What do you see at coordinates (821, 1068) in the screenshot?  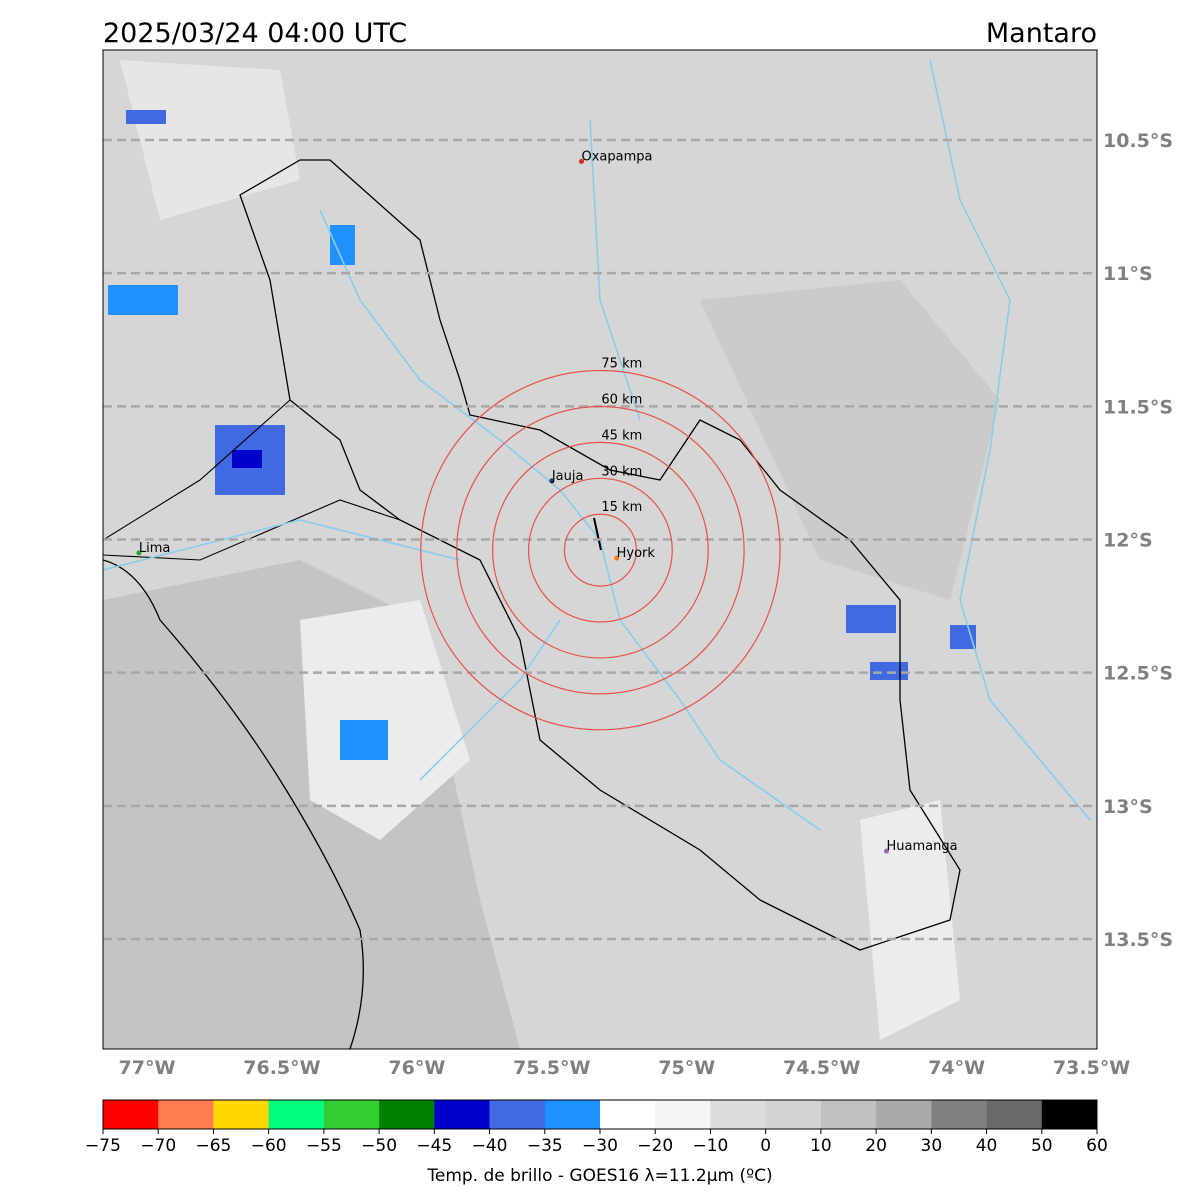 I see `lon-tick-label: 74.5°W` at bounding box center [821, 1068].